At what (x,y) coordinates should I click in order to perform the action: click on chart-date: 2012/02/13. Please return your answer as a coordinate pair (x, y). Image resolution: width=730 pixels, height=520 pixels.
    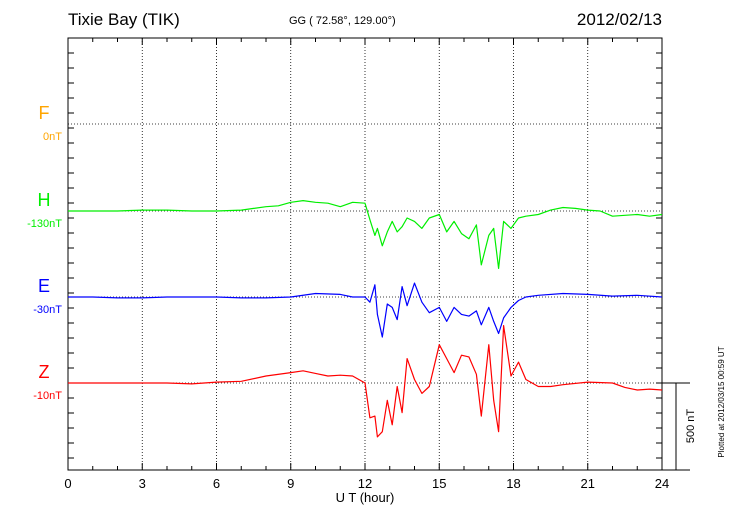
    Looking at the image, I should click on (619, 19).